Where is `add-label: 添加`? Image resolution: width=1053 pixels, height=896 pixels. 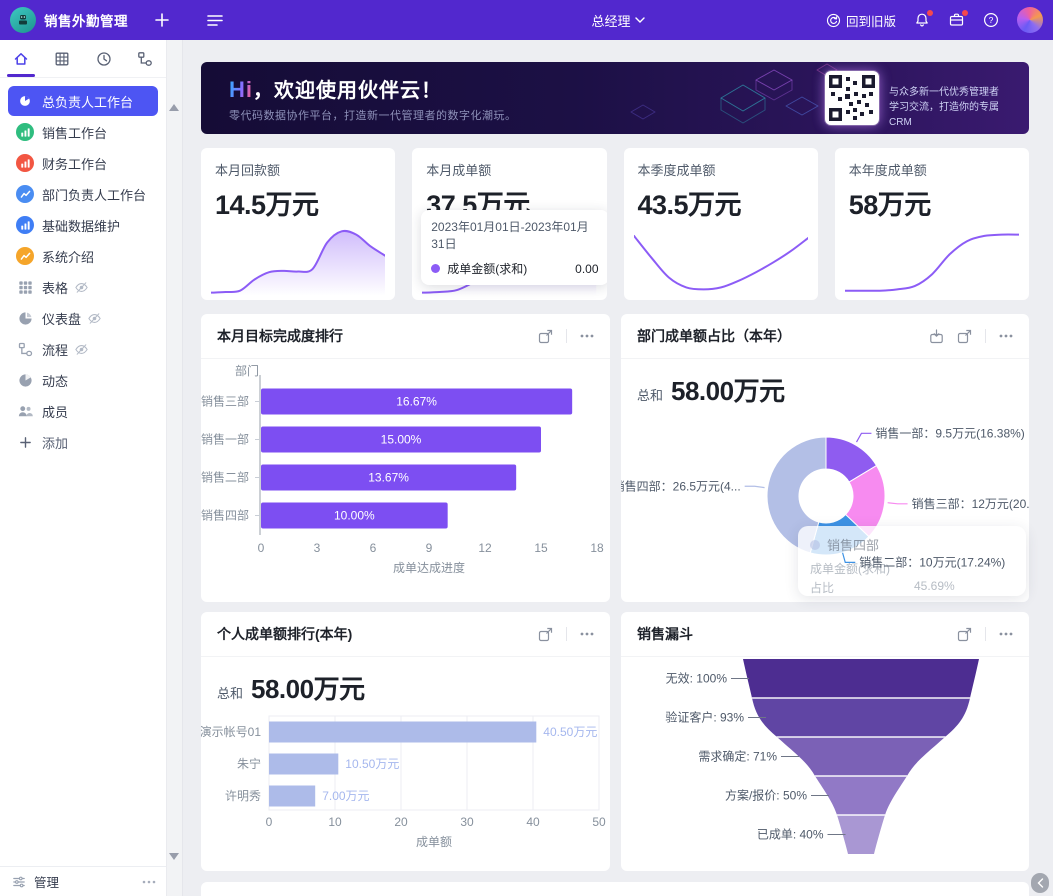
add-label: 添加 is located at coordinates (55, 443).